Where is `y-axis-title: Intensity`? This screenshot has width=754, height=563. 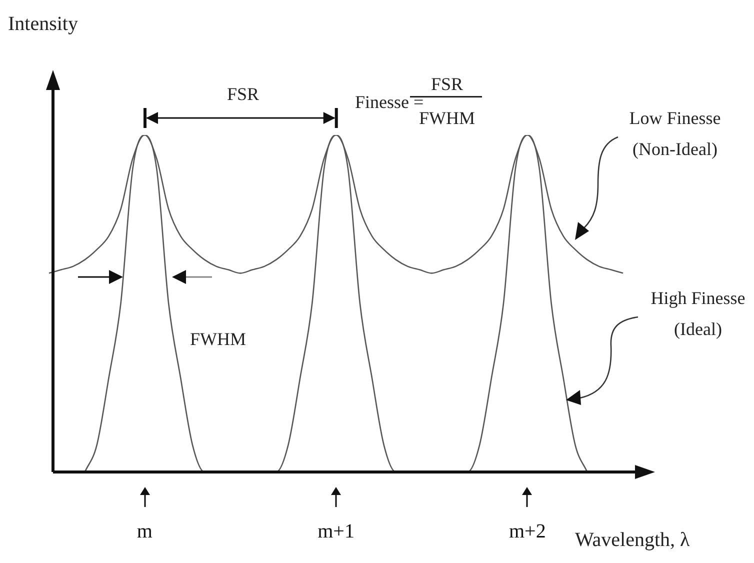
y-axis-title: Intensity is located at coordinates (43, 24).